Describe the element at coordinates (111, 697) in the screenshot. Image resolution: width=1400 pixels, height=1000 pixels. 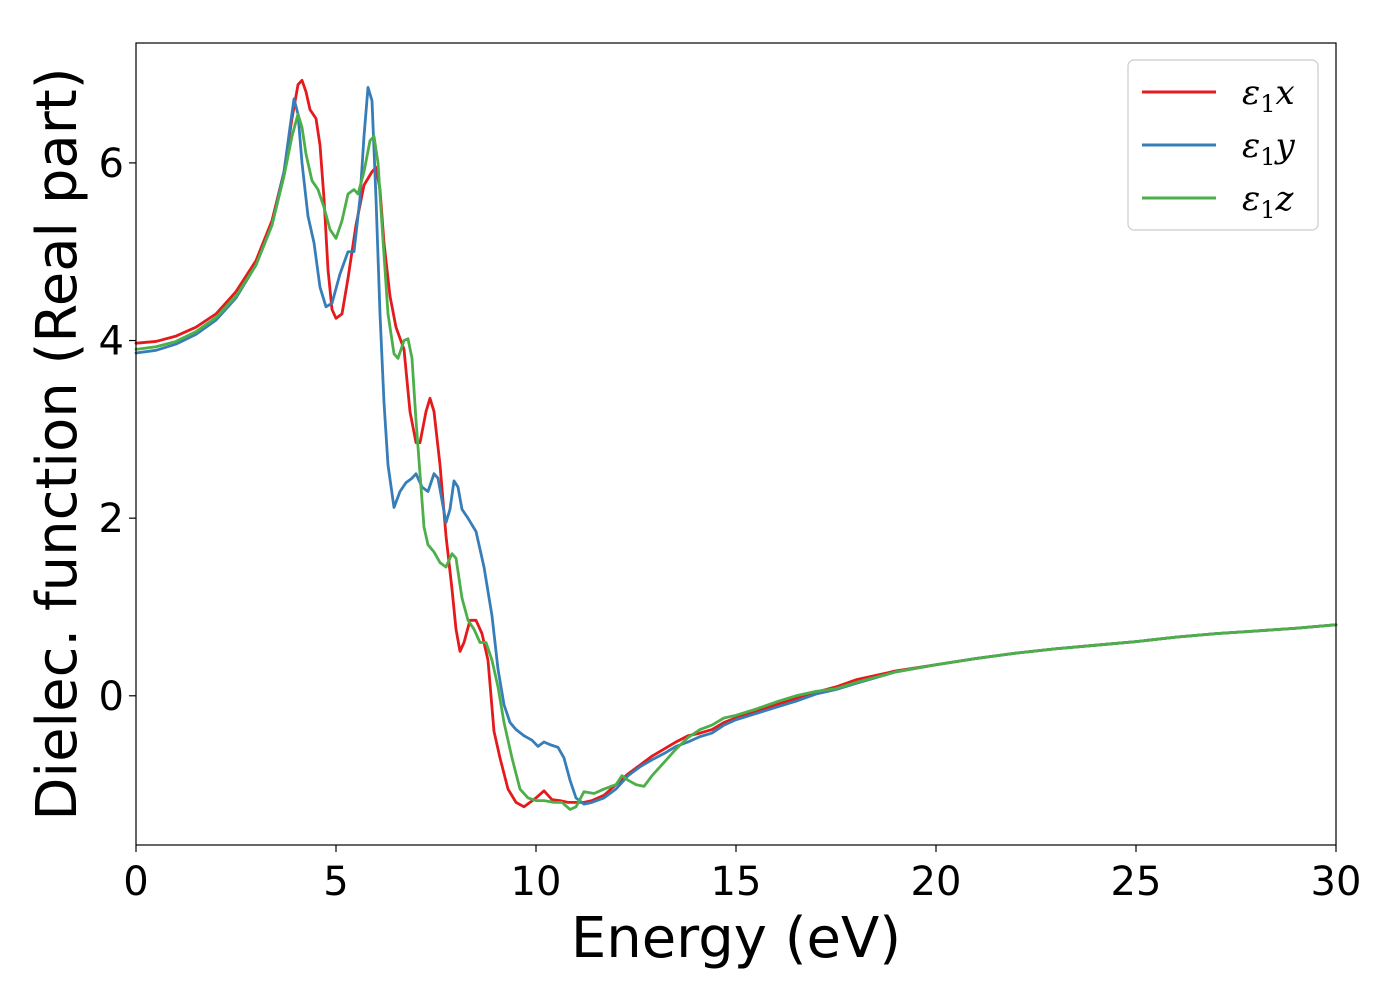
I see `y-tick-label: 0` at that location.